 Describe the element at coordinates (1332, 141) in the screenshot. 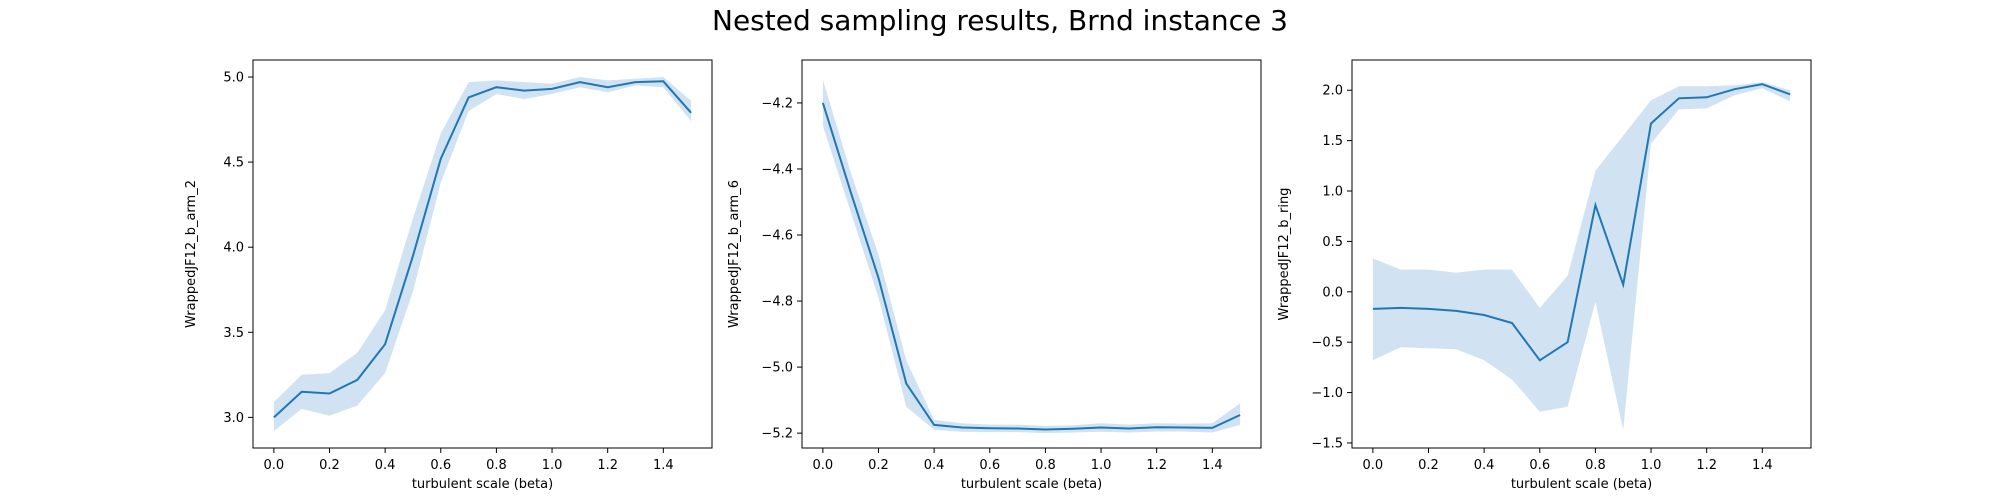

I see `y-tick-label: 1.5` at that location.